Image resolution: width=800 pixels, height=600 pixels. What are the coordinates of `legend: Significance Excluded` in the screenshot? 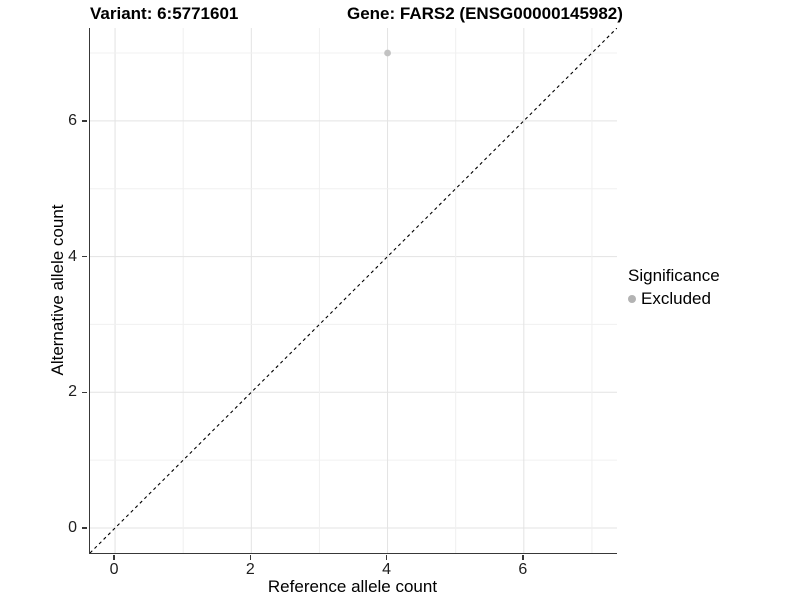 It's located at (674, 287).